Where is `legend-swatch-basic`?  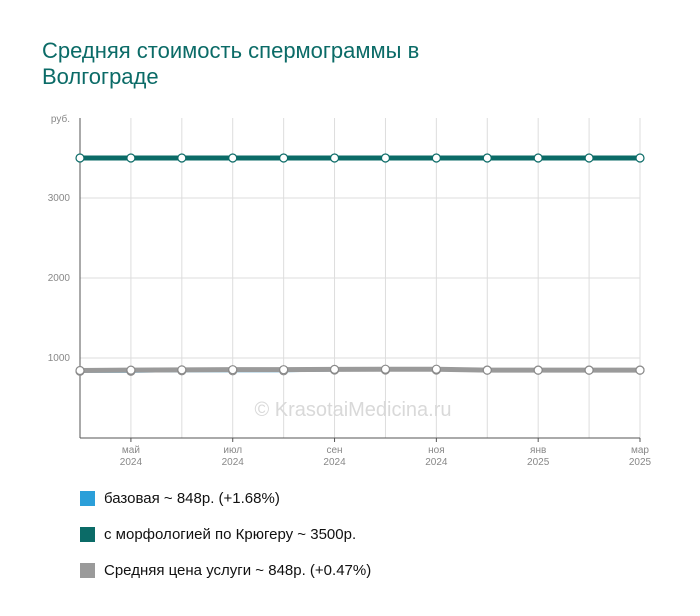 legend-swatch-basic is located at coordinates (87, 498).